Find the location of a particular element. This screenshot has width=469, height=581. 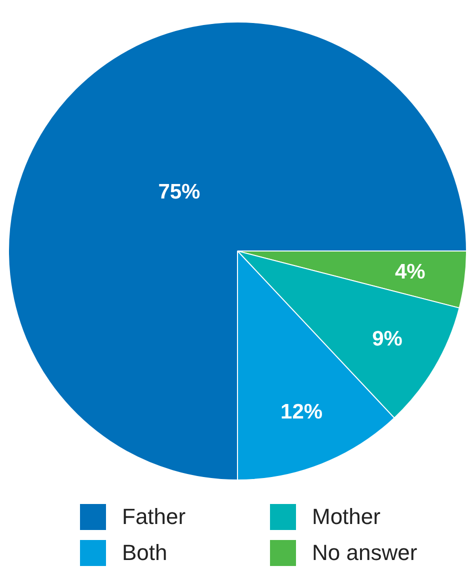

legend-label: Mother is located at coordinates (346, 517).